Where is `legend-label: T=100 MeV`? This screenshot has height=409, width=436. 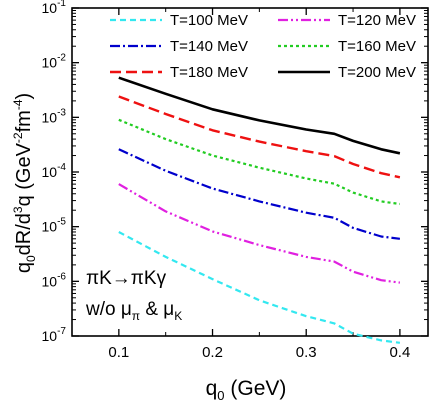 legend-label: T=100 MeV is located at coordinates (209, 20).